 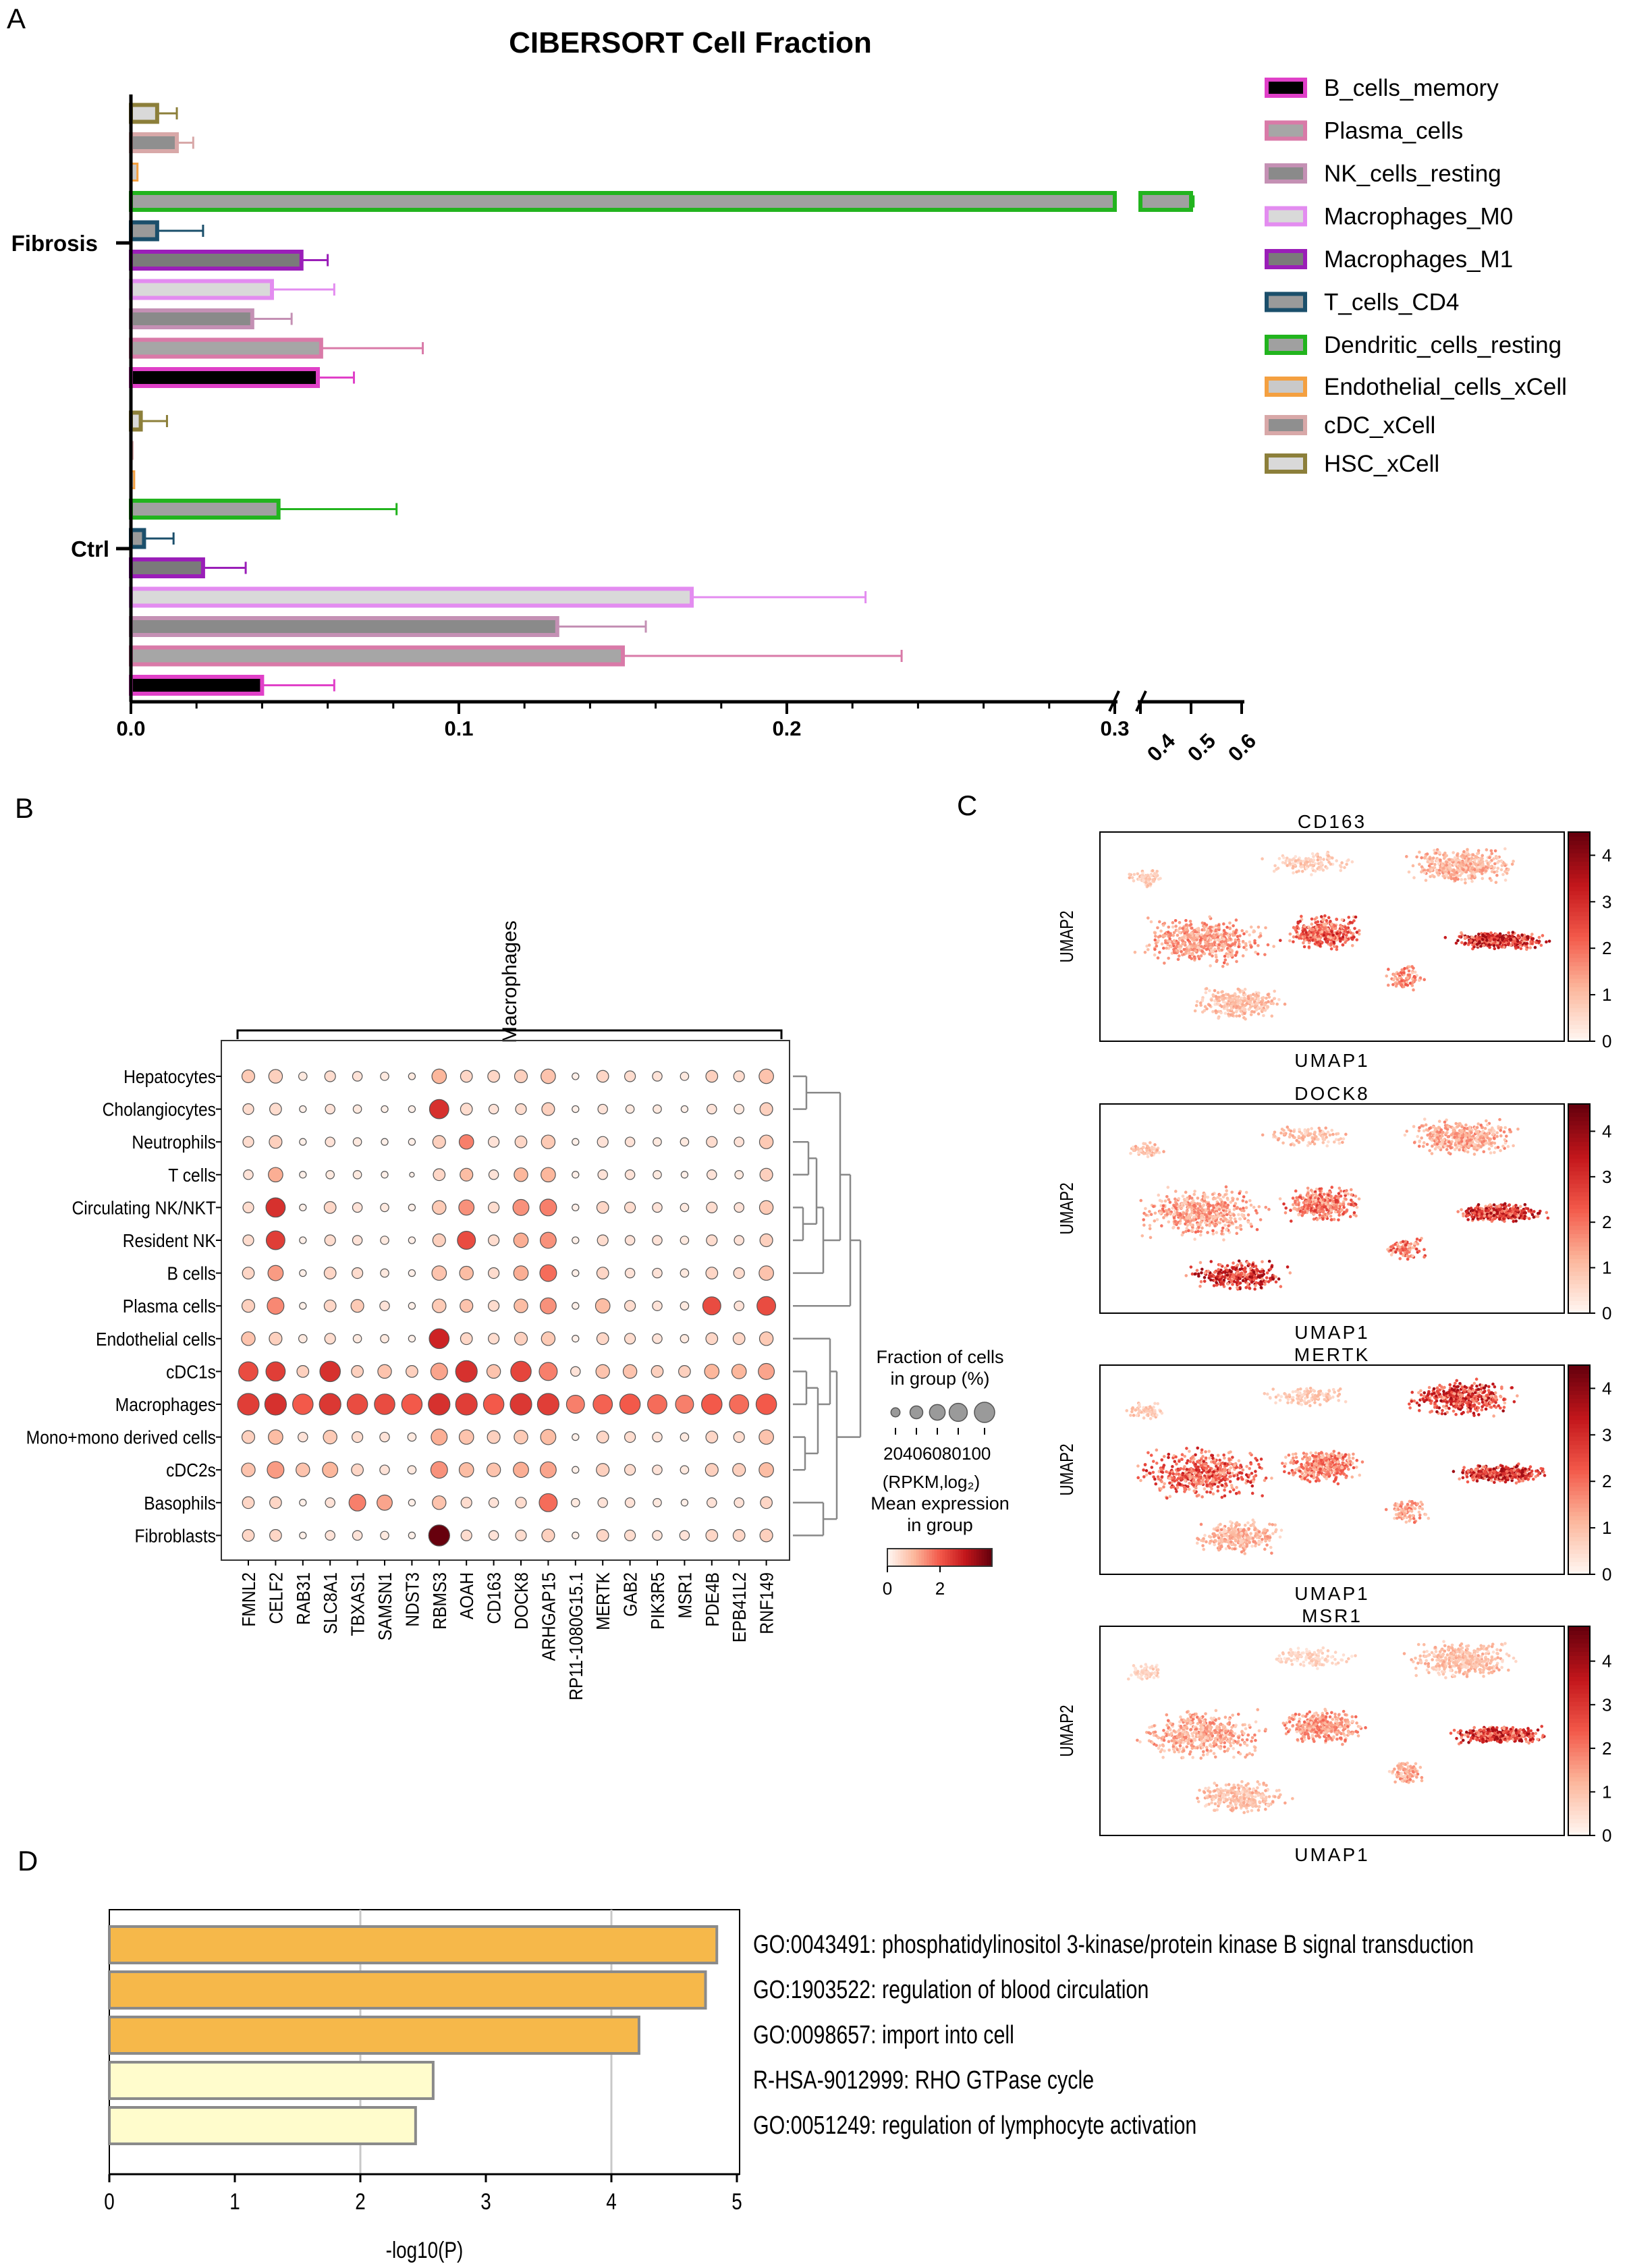 I want to click on legend-swatch-cdc_xcell, so click(x=1286, y=425).